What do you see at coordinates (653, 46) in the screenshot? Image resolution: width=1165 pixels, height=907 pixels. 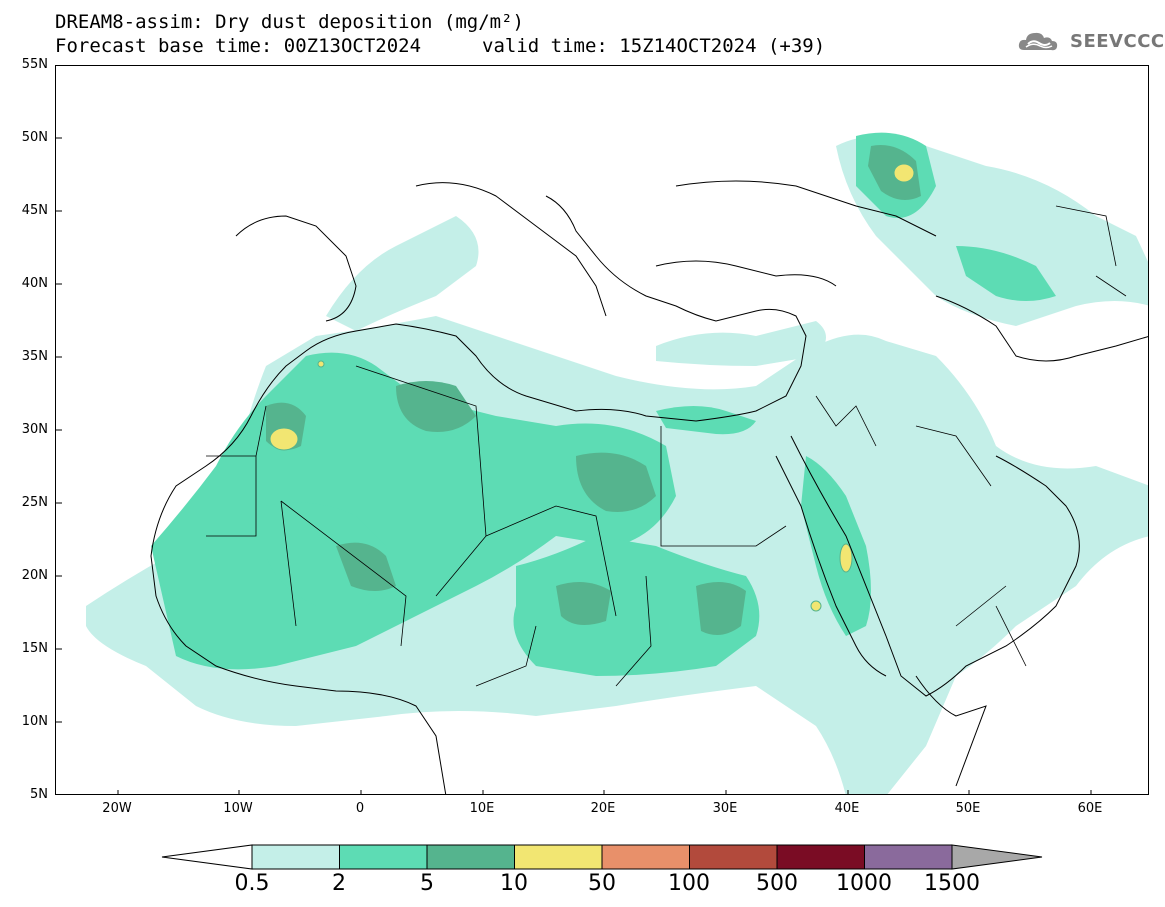 I see `valid-time: valid time: 15Z14OCT2024 (+39)` at bounding box center [653, 46].